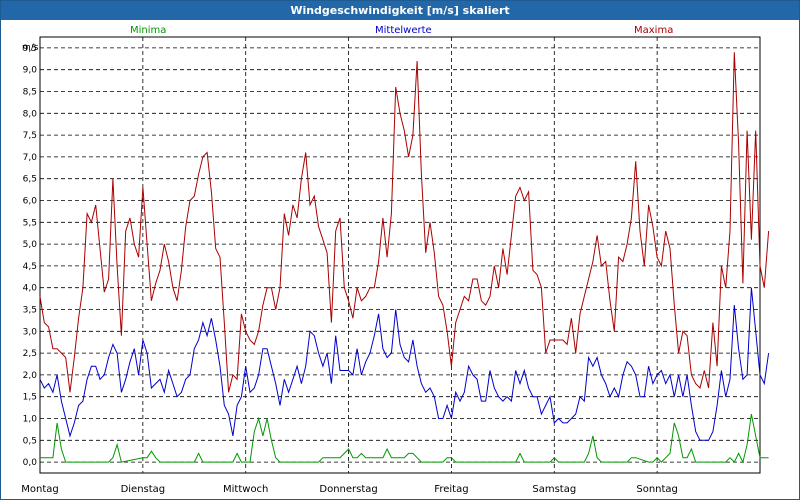 This screenshot has width=800, height=500. I want to click on y-tick-label: 9,0, so click(30, 71).